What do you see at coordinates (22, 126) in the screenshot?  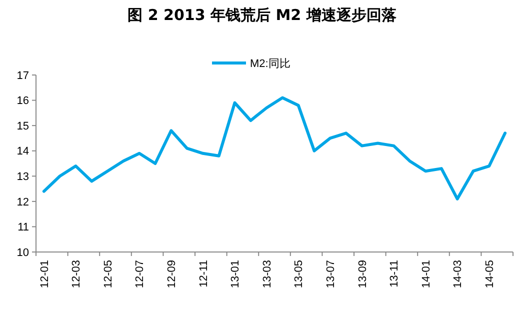 I see `y-tick-label: 15` at bounding box center [22, 126].